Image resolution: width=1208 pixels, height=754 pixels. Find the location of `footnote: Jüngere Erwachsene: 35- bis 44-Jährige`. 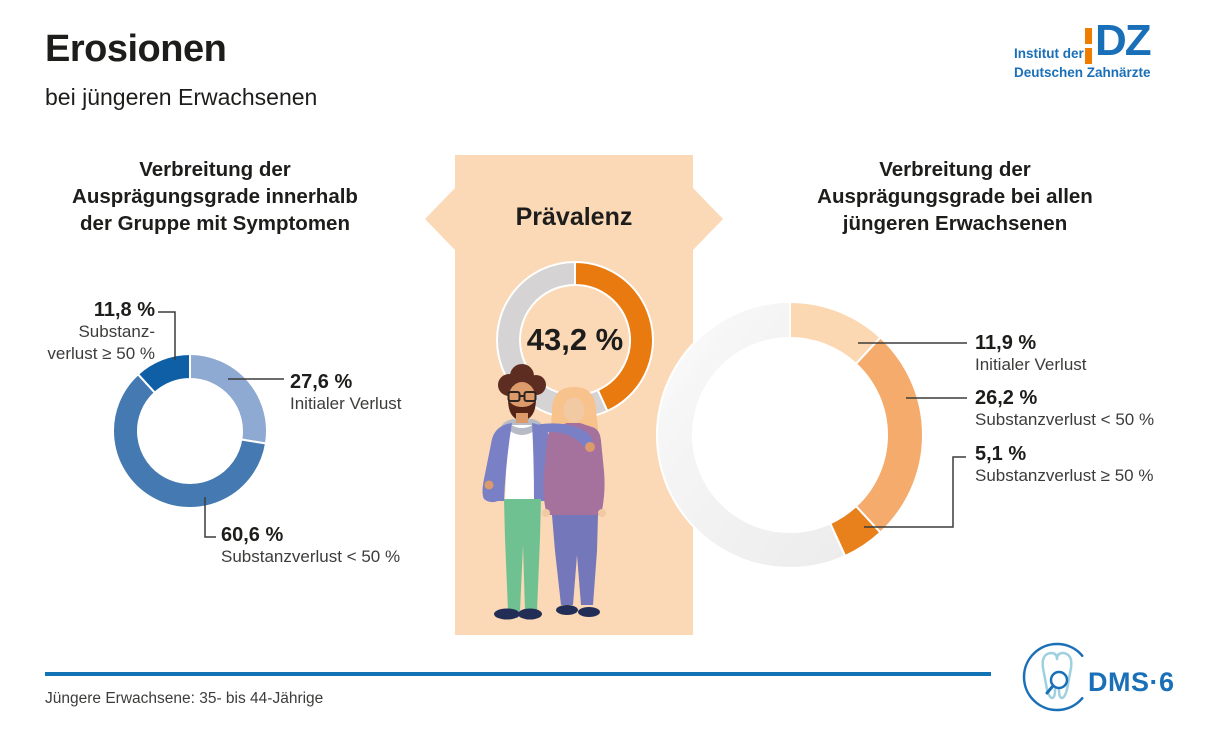

footnote: Jüngere Erwachsene: 35- bis 44-Jährige is located at coordinates (184, 698).